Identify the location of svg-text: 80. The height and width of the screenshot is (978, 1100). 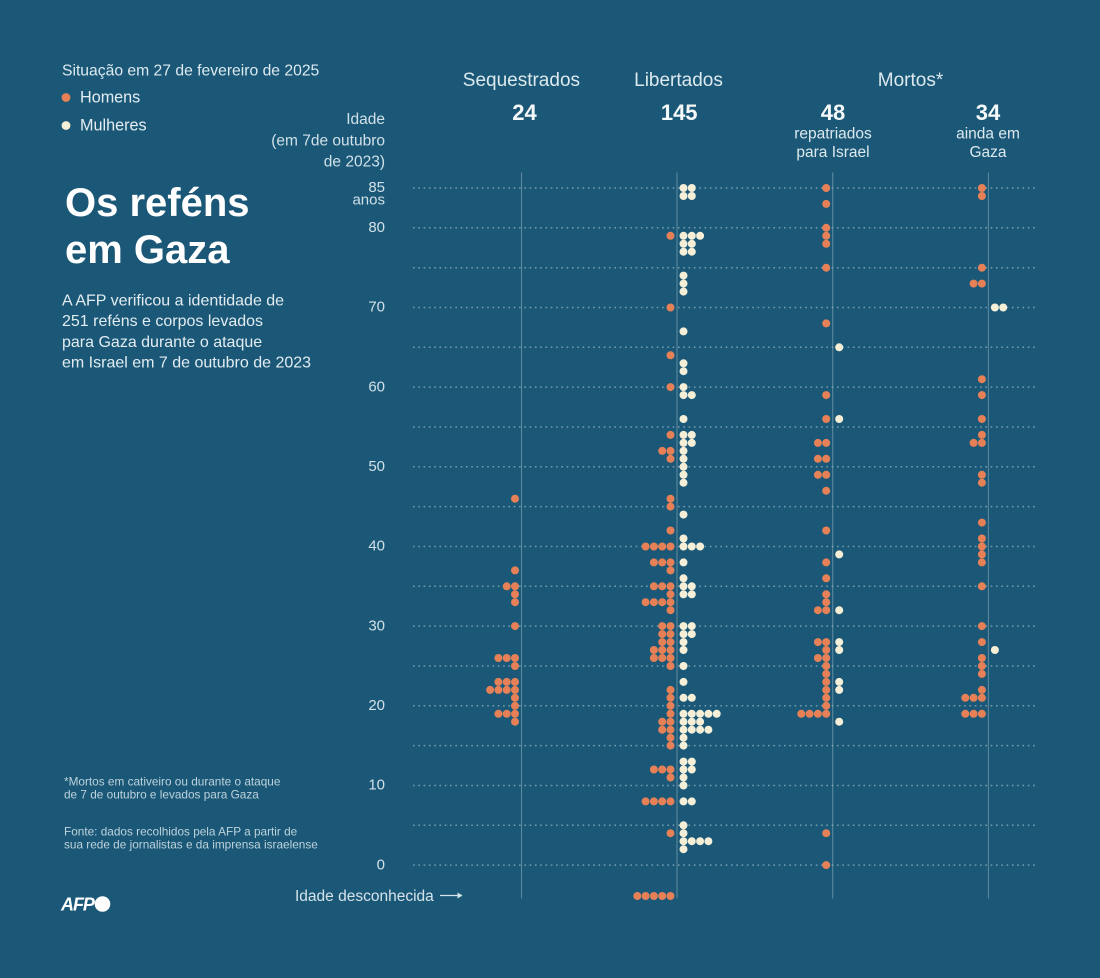
(376, 227).